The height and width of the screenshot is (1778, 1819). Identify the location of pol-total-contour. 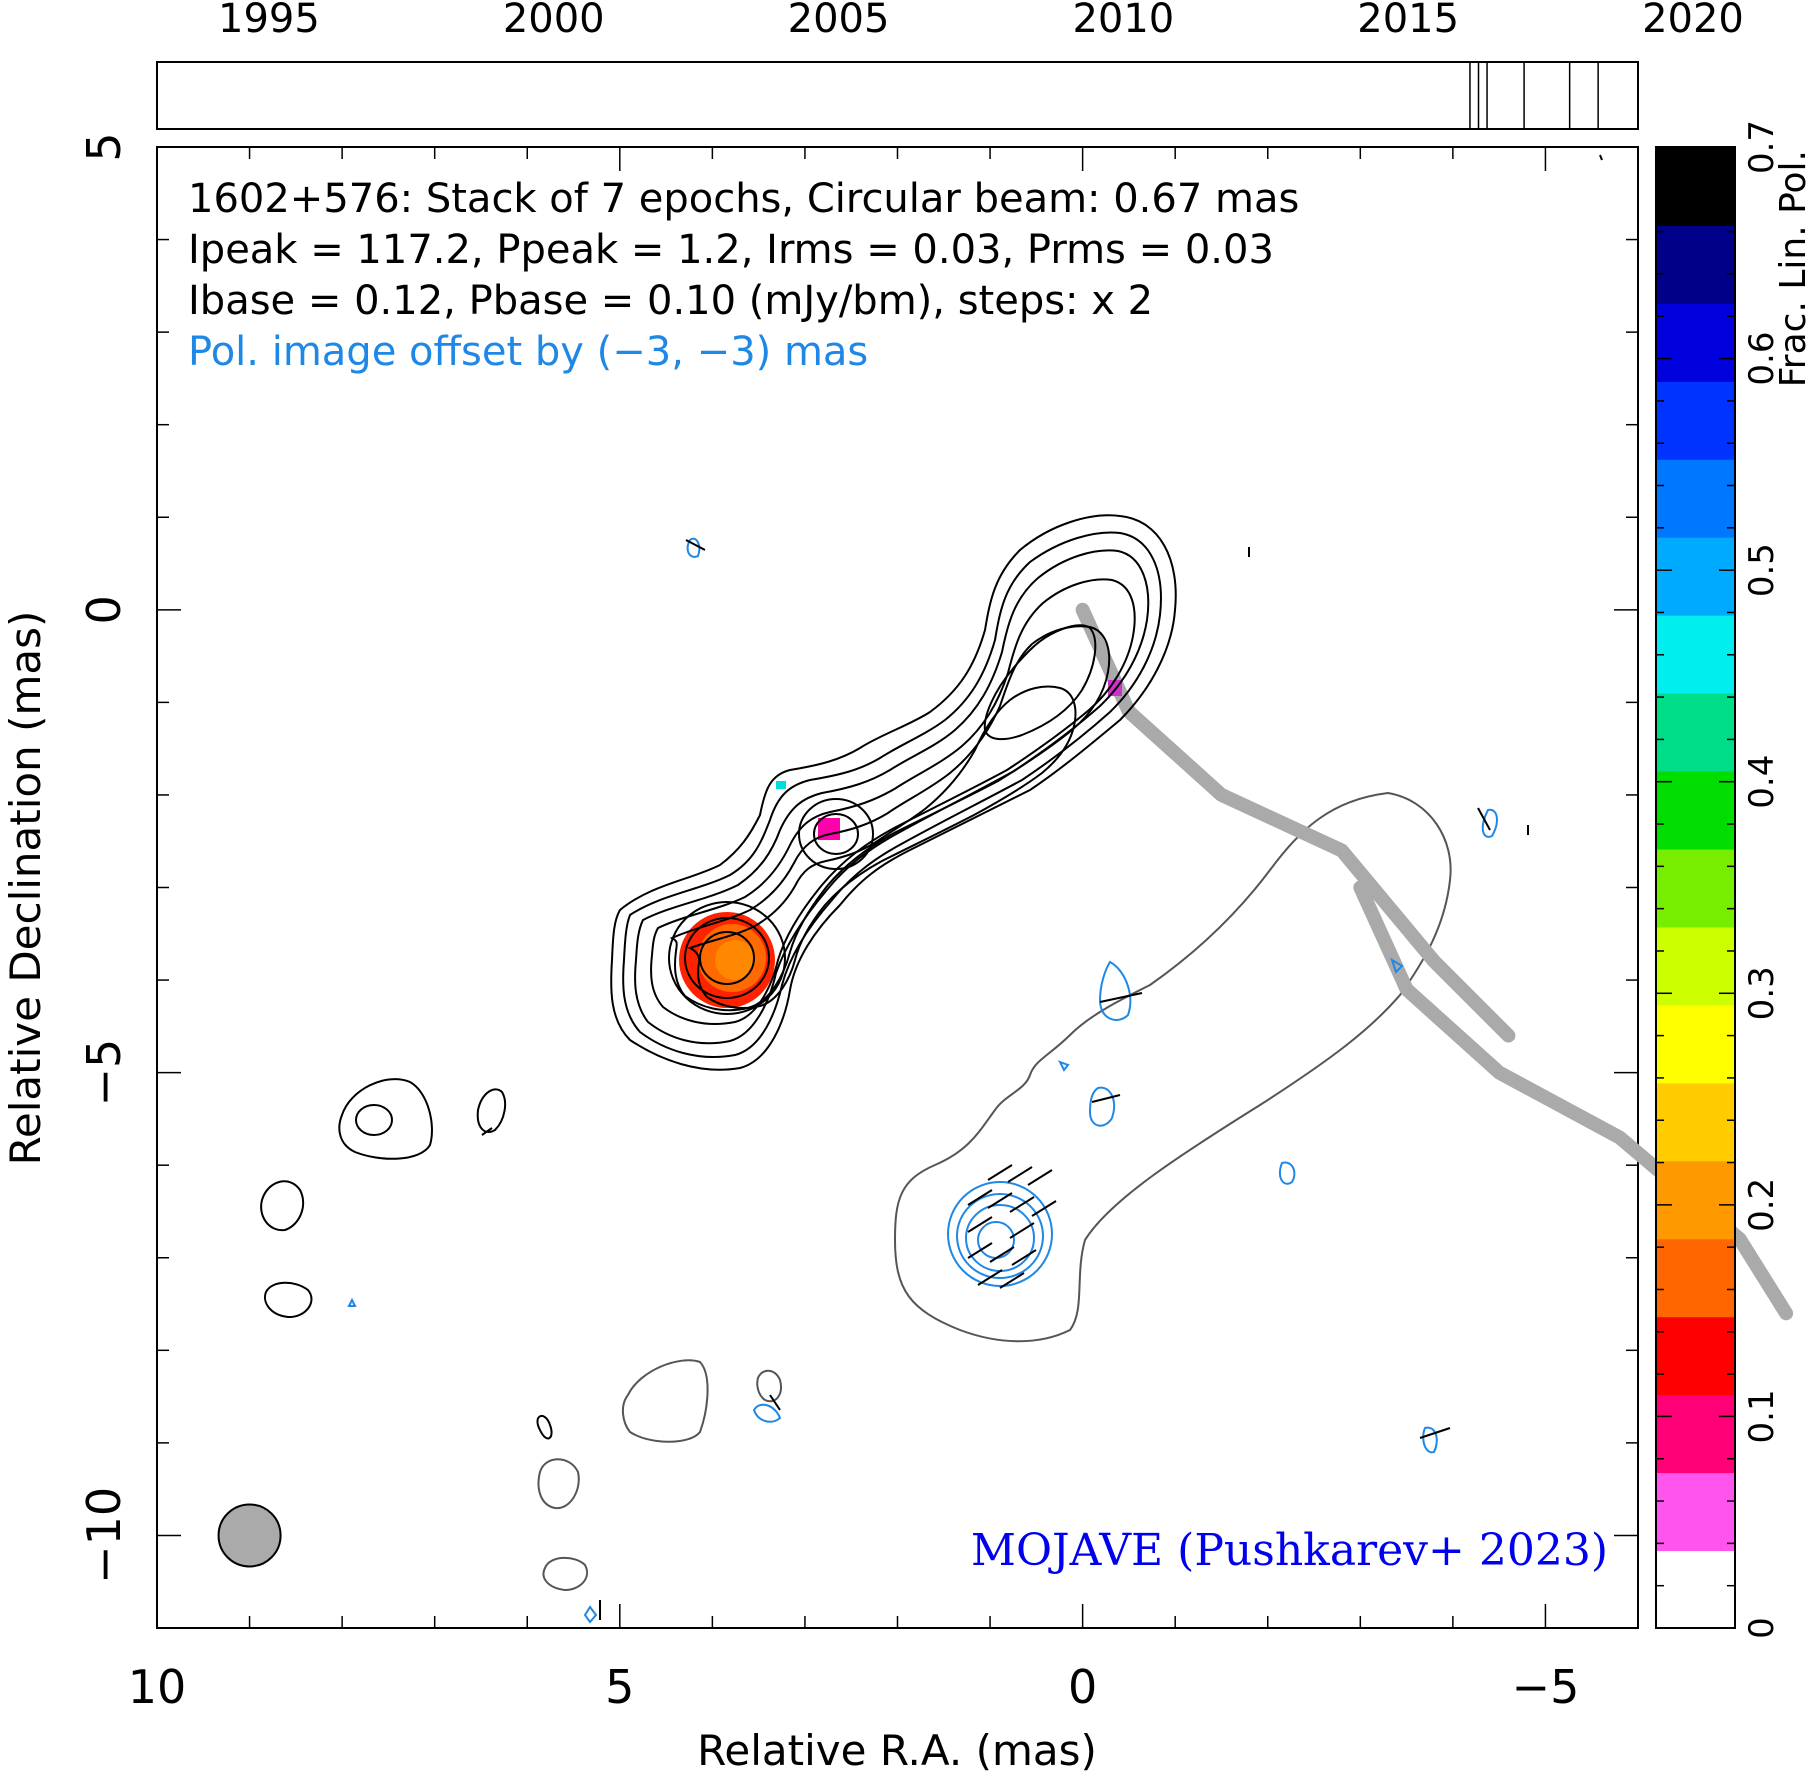
(1172, 1067).